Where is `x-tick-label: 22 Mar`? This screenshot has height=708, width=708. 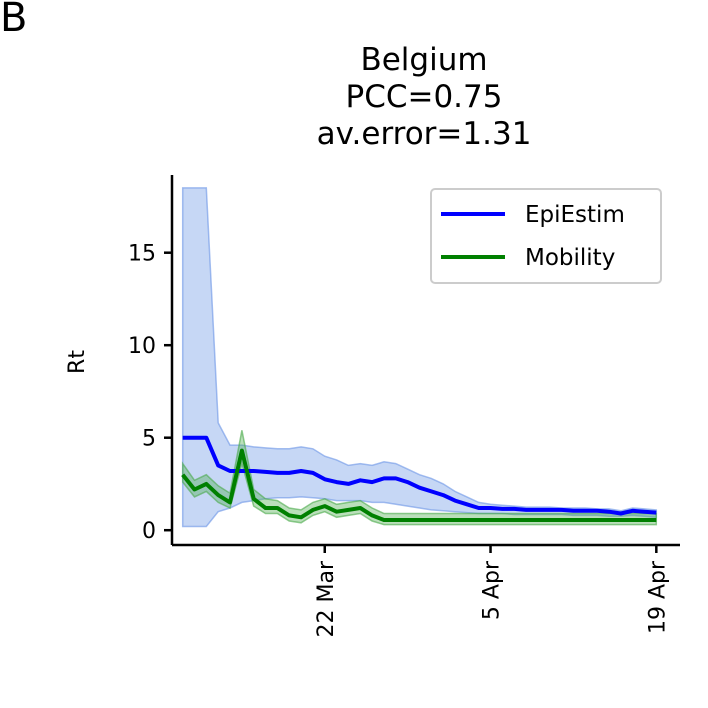 x-tick-label: 22 Mar is located at coordinates (326, 598).